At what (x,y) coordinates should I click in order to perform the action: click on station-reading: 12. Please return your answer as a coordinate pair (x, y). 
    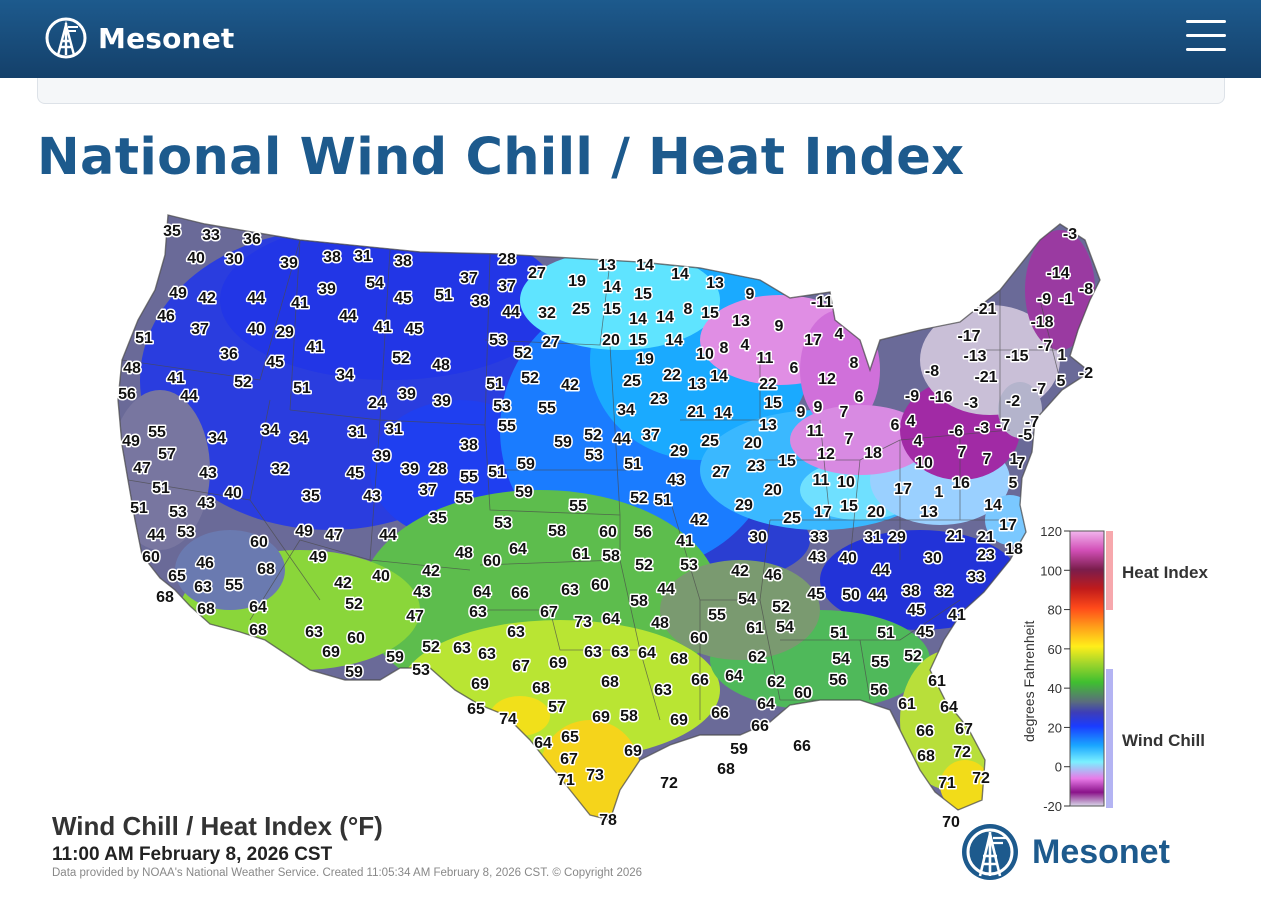
    Looking at the image, I should click on (827, 379).